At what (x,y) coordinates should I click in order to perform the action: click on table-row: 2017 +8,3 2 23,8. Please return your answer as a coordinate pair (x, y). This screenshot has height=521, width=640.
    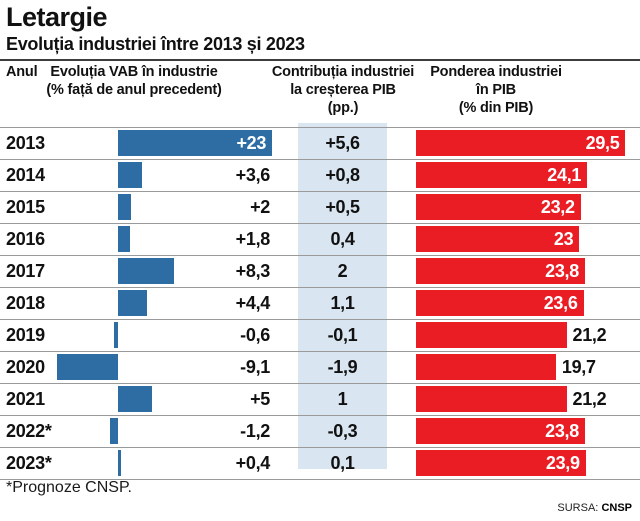
    Looking at the image, I should click on (320, 271).